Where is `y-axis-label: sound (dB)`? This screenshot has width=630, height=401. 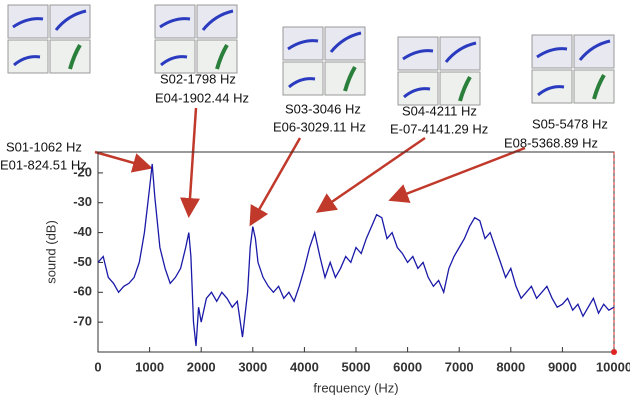
y-axis-label: sound (dB) is located at coordinates (50, 252).